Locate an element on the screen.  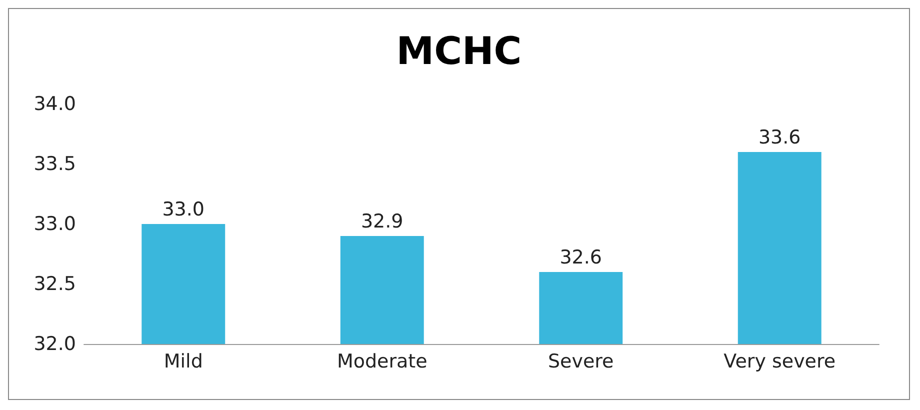
y-tick-label: 34.0 is located at coordinates (55, 104).